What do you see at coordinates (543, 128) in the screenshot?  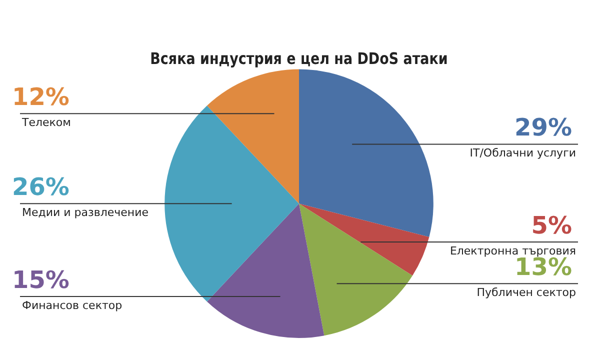 I see `data-label: 29%` at bounding box center [543, 128].